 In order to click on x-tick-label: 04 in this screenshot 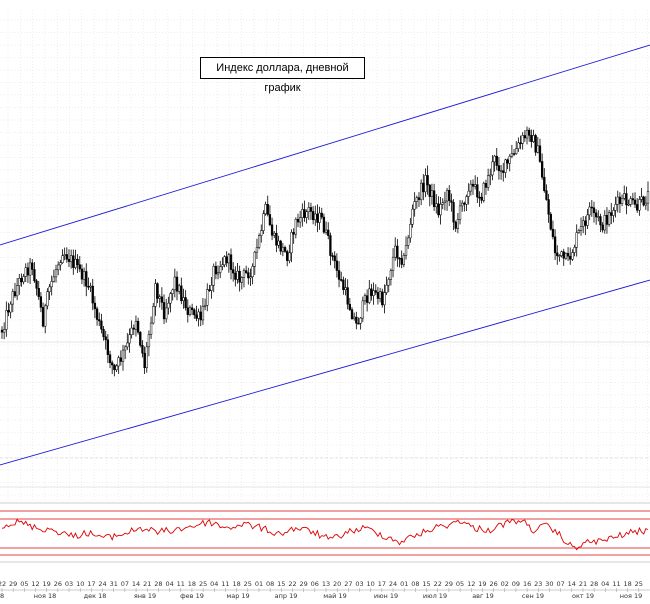, I will do `click(214, 584)`.